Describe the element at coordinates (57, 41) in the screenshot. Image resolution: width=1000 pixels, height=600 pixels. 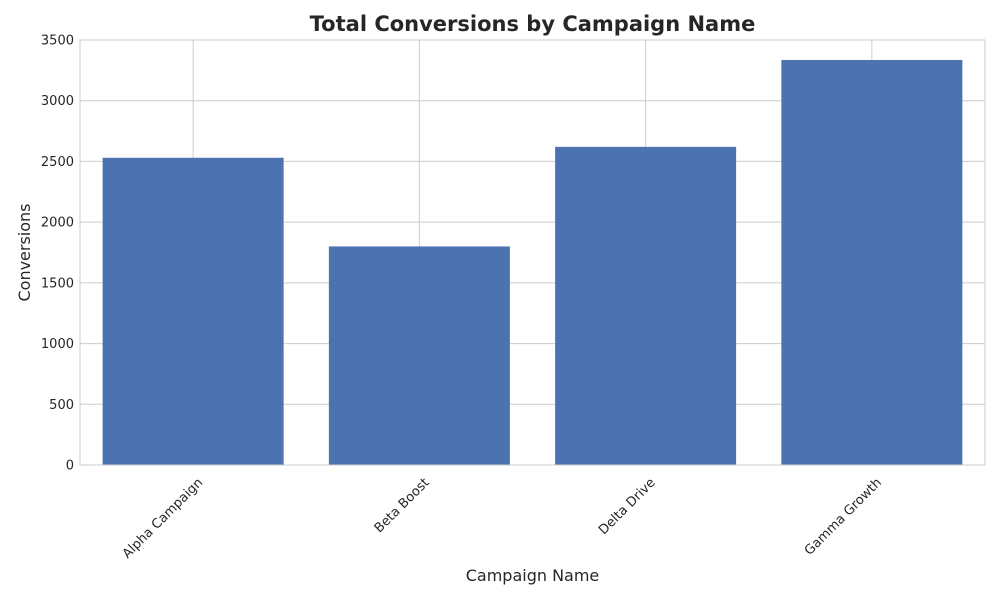
I see `y-tick-label: 3500` at that location.